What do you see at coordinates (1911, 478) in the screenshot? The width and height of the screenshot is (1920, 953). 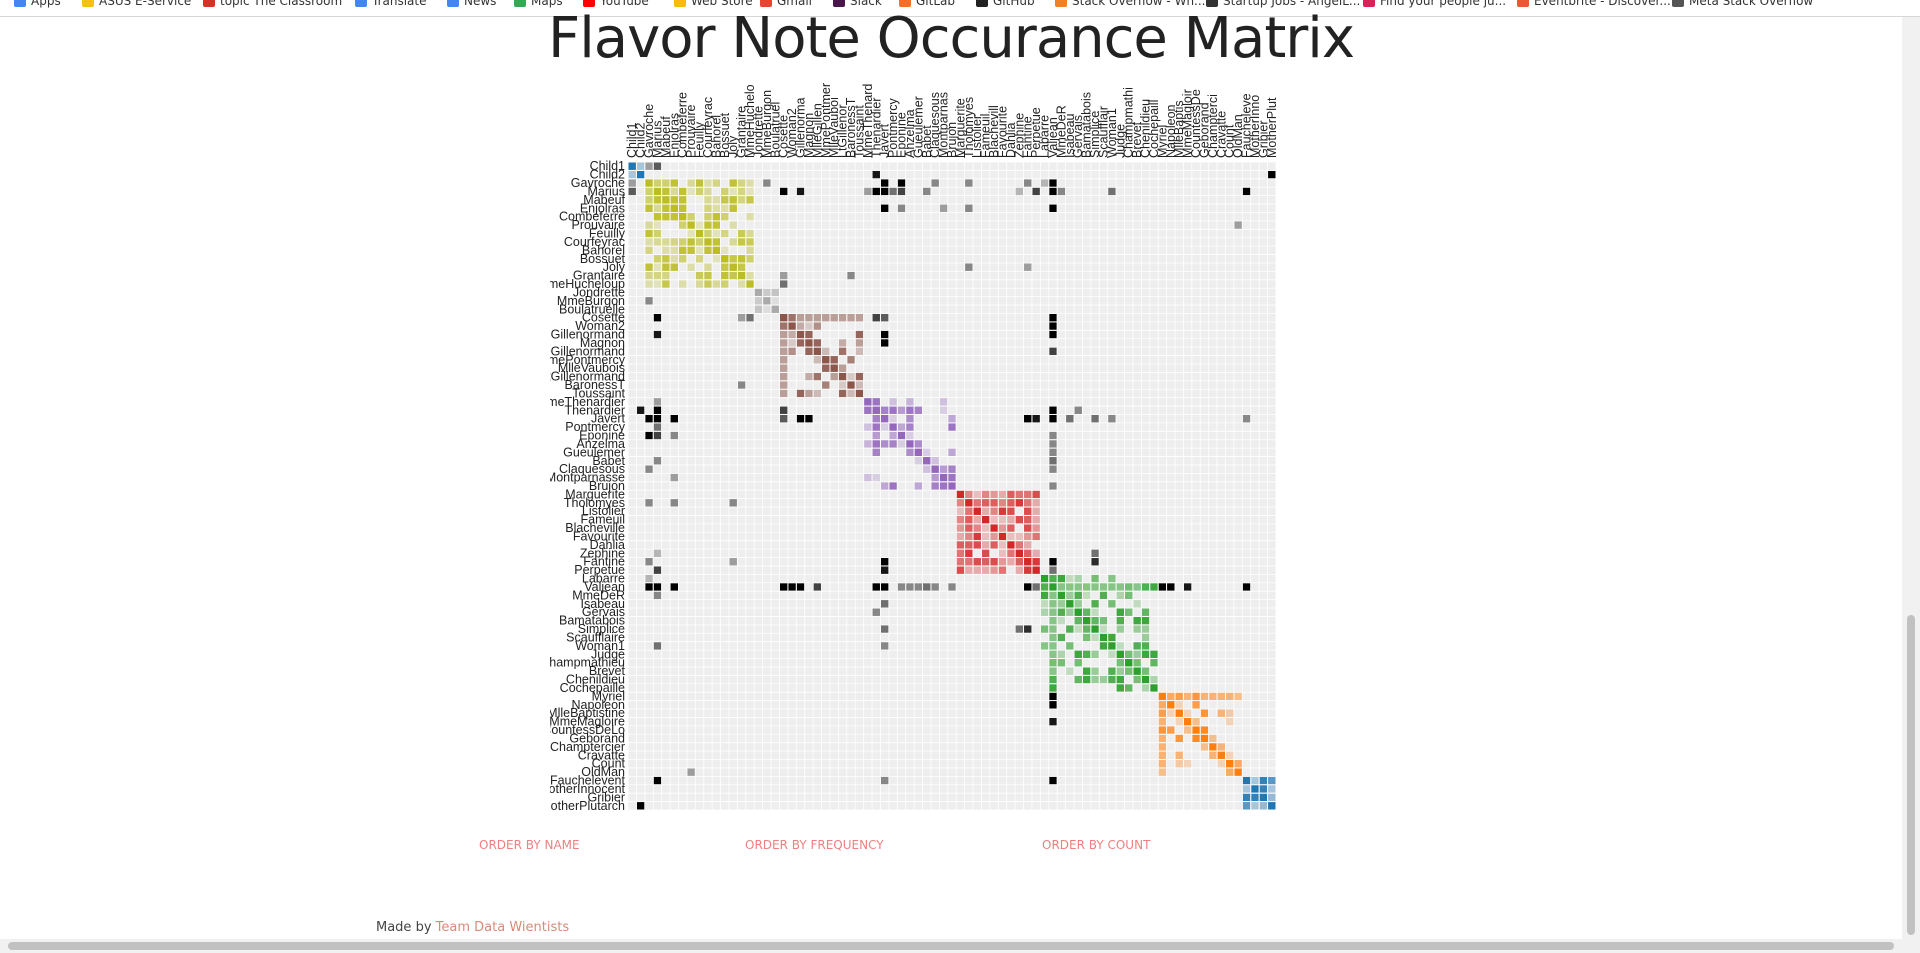 I see `vertical-scrollbar` at bounding box center [1911, 478].